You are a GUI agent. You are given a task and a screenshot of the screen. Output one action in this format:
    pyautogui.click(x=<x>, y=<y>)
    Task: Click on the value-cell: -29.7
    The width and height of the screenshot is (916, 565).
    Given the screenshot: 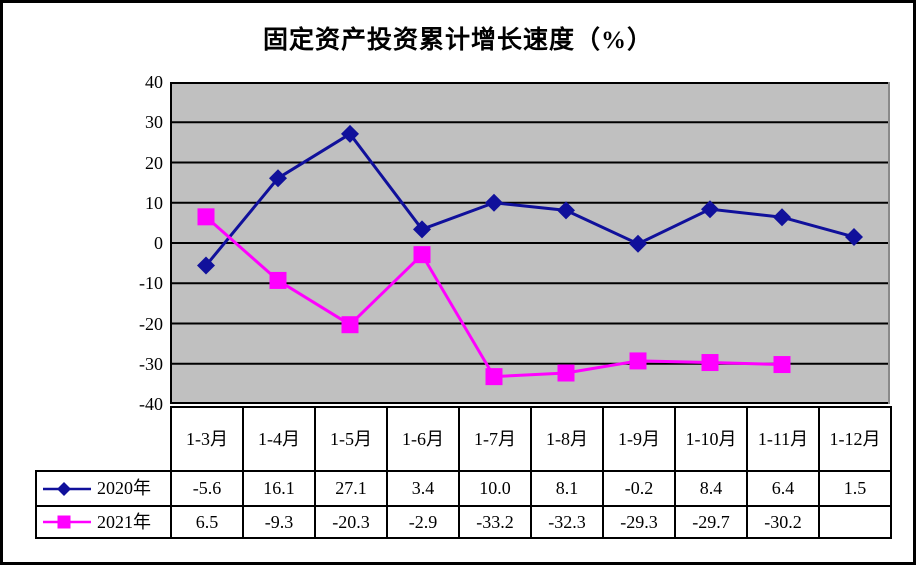 What is the action you would take?
    pyautogui.click(x=711, y=522)
    